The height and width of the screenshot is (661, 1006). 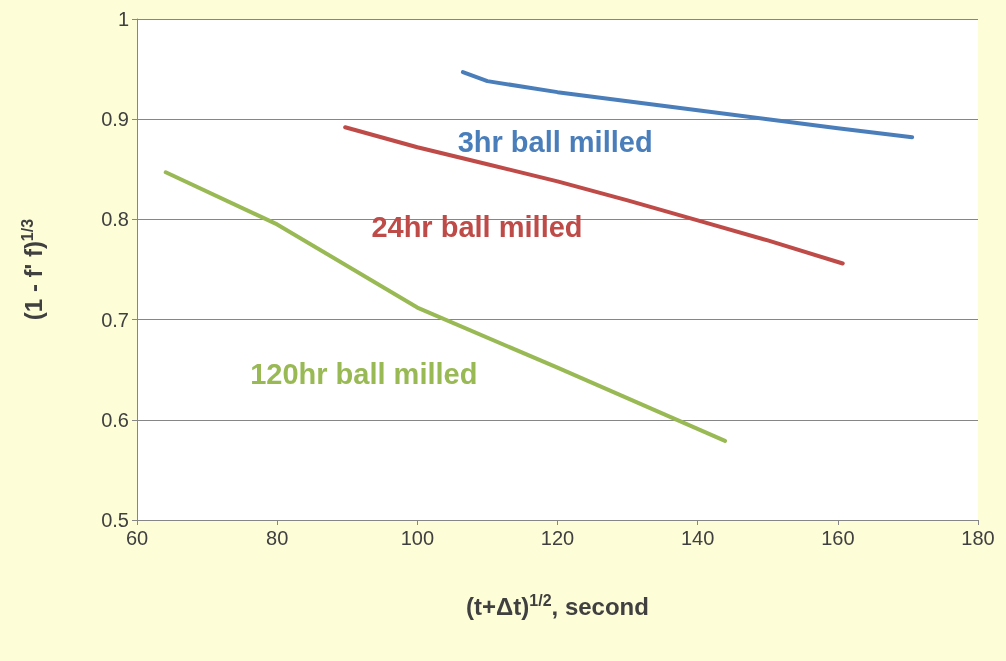 I want to click on y-tick-label: 0.7, so click(x=115, y=319).